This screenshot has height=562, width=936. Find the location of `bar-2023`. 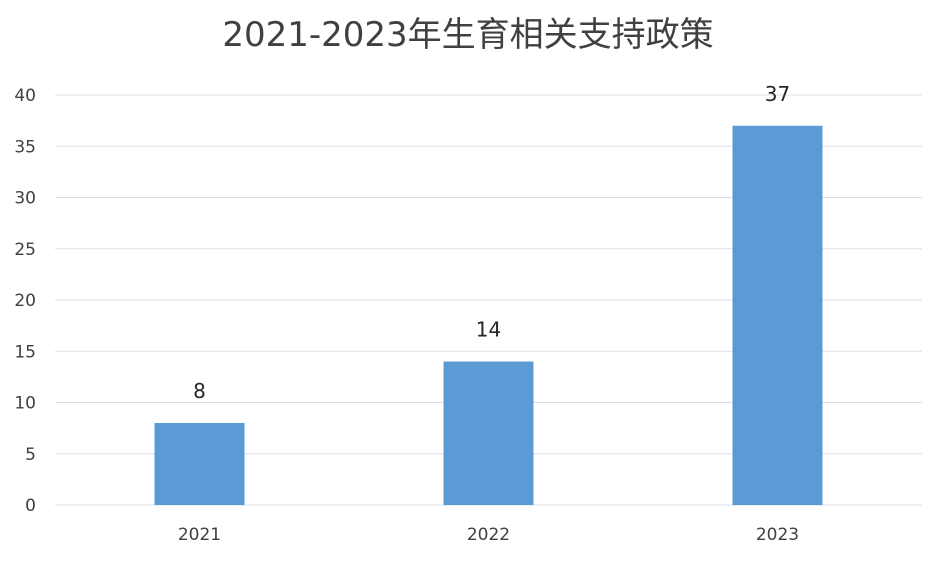

bar-2023 is located at coordinates (777, 315).